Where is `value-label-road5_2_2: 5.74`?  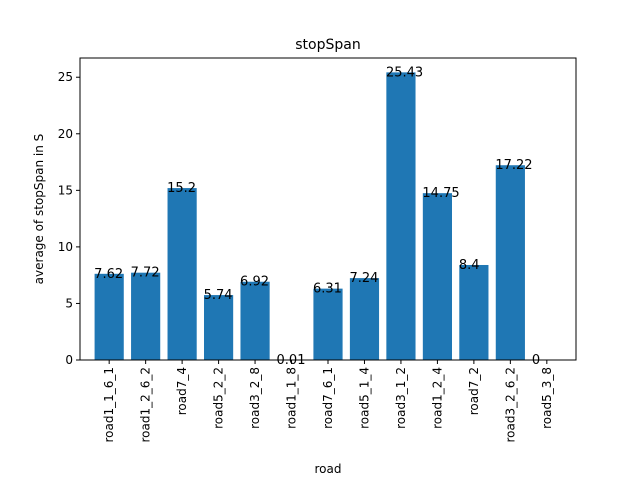 value-label-road5_2_2: 5.74 is located at coordinates (218, 295).